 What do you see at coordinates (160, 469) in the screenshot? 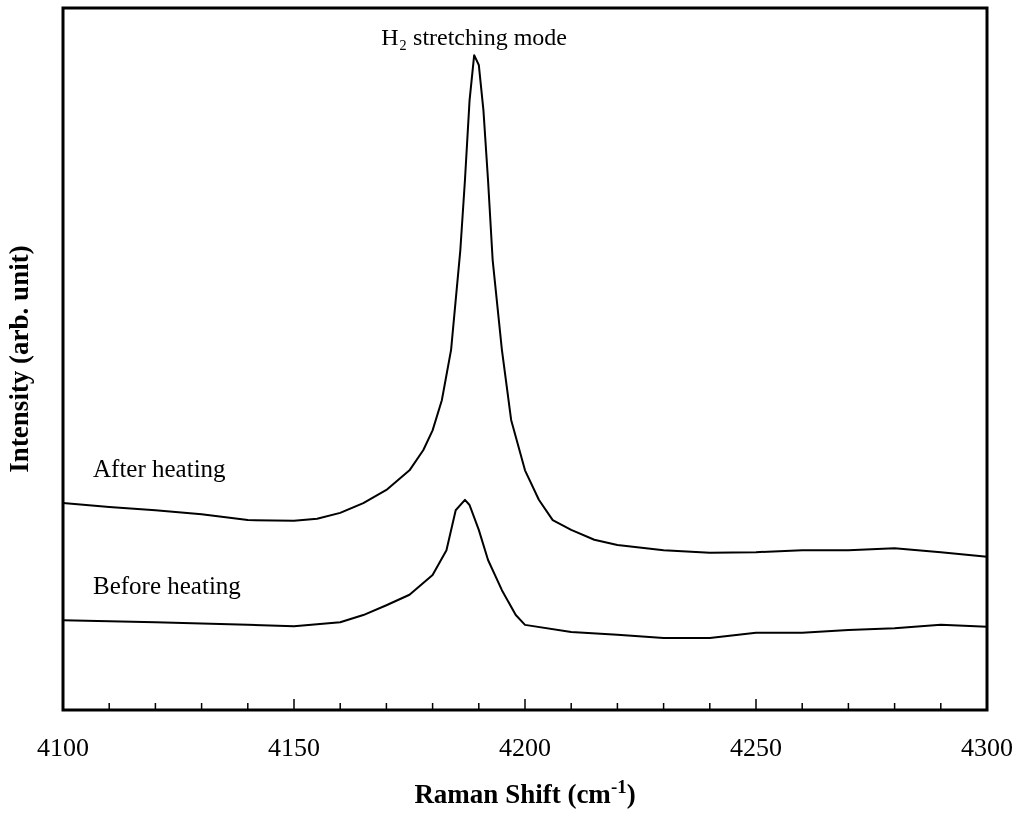
I see `series-label: After heating` at bounding box center [160, 469].